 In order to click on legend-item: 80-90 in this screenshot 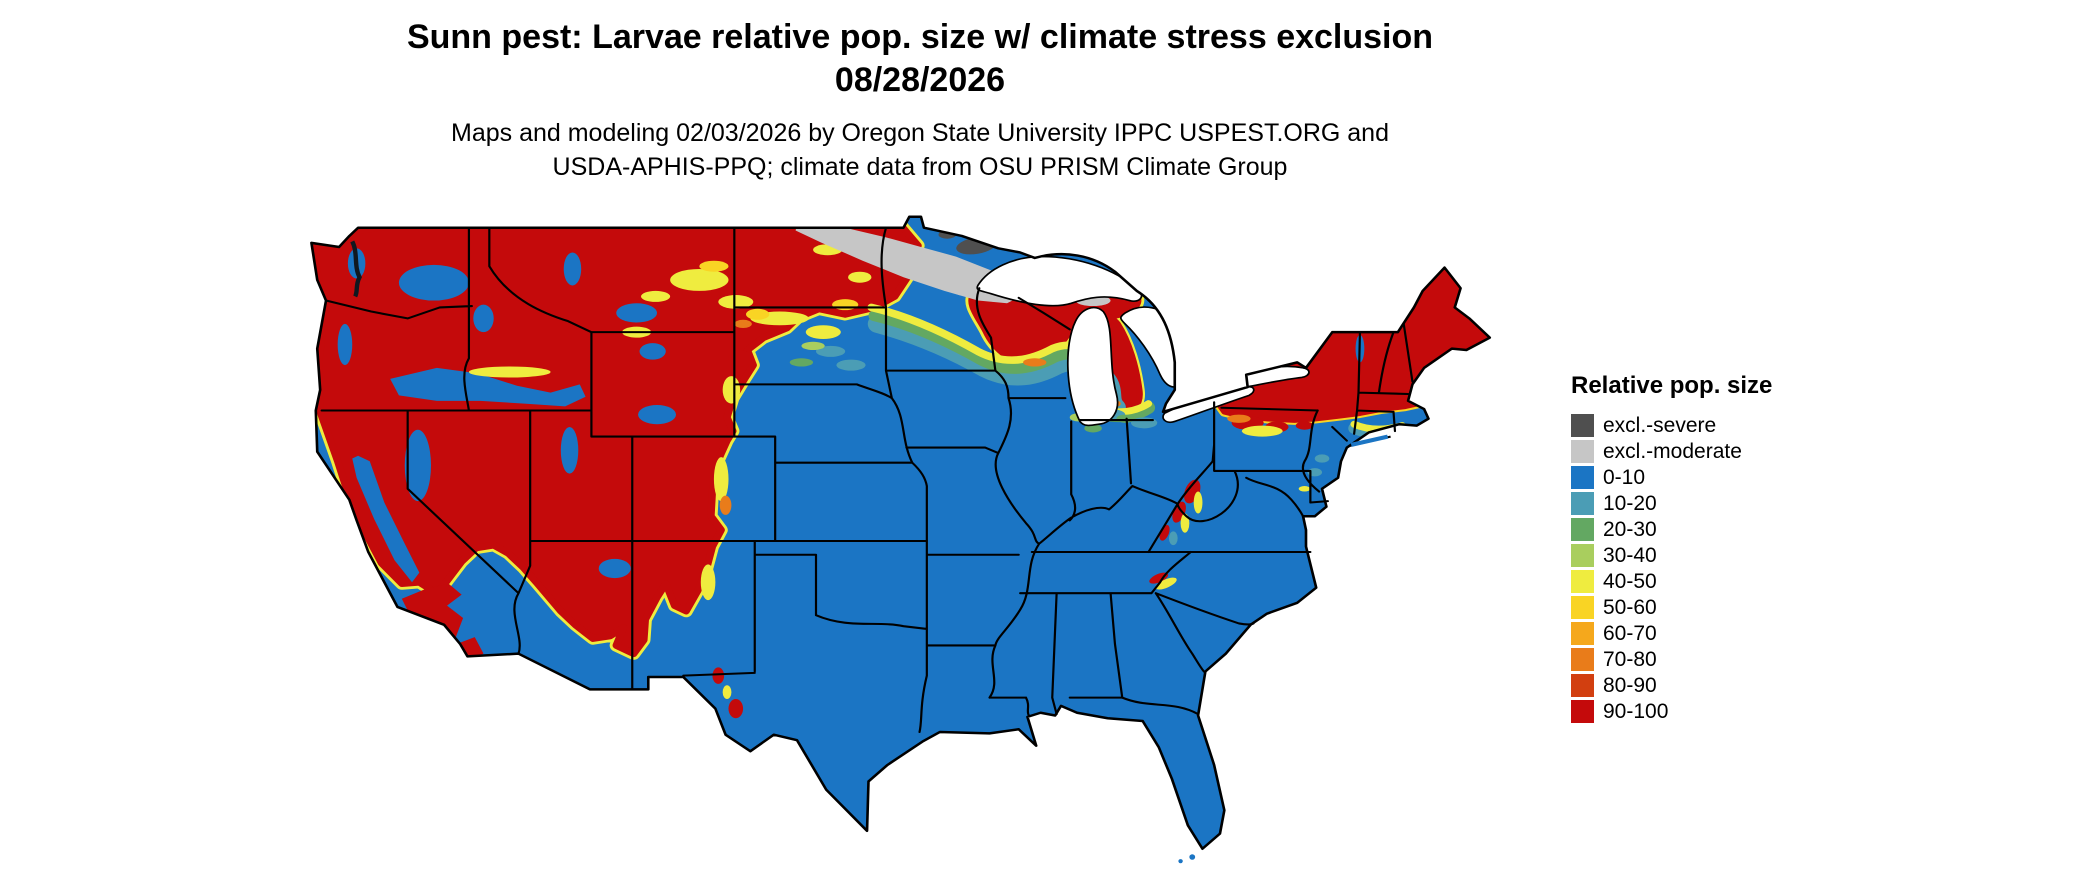, I will do `click(1671, 685)`.